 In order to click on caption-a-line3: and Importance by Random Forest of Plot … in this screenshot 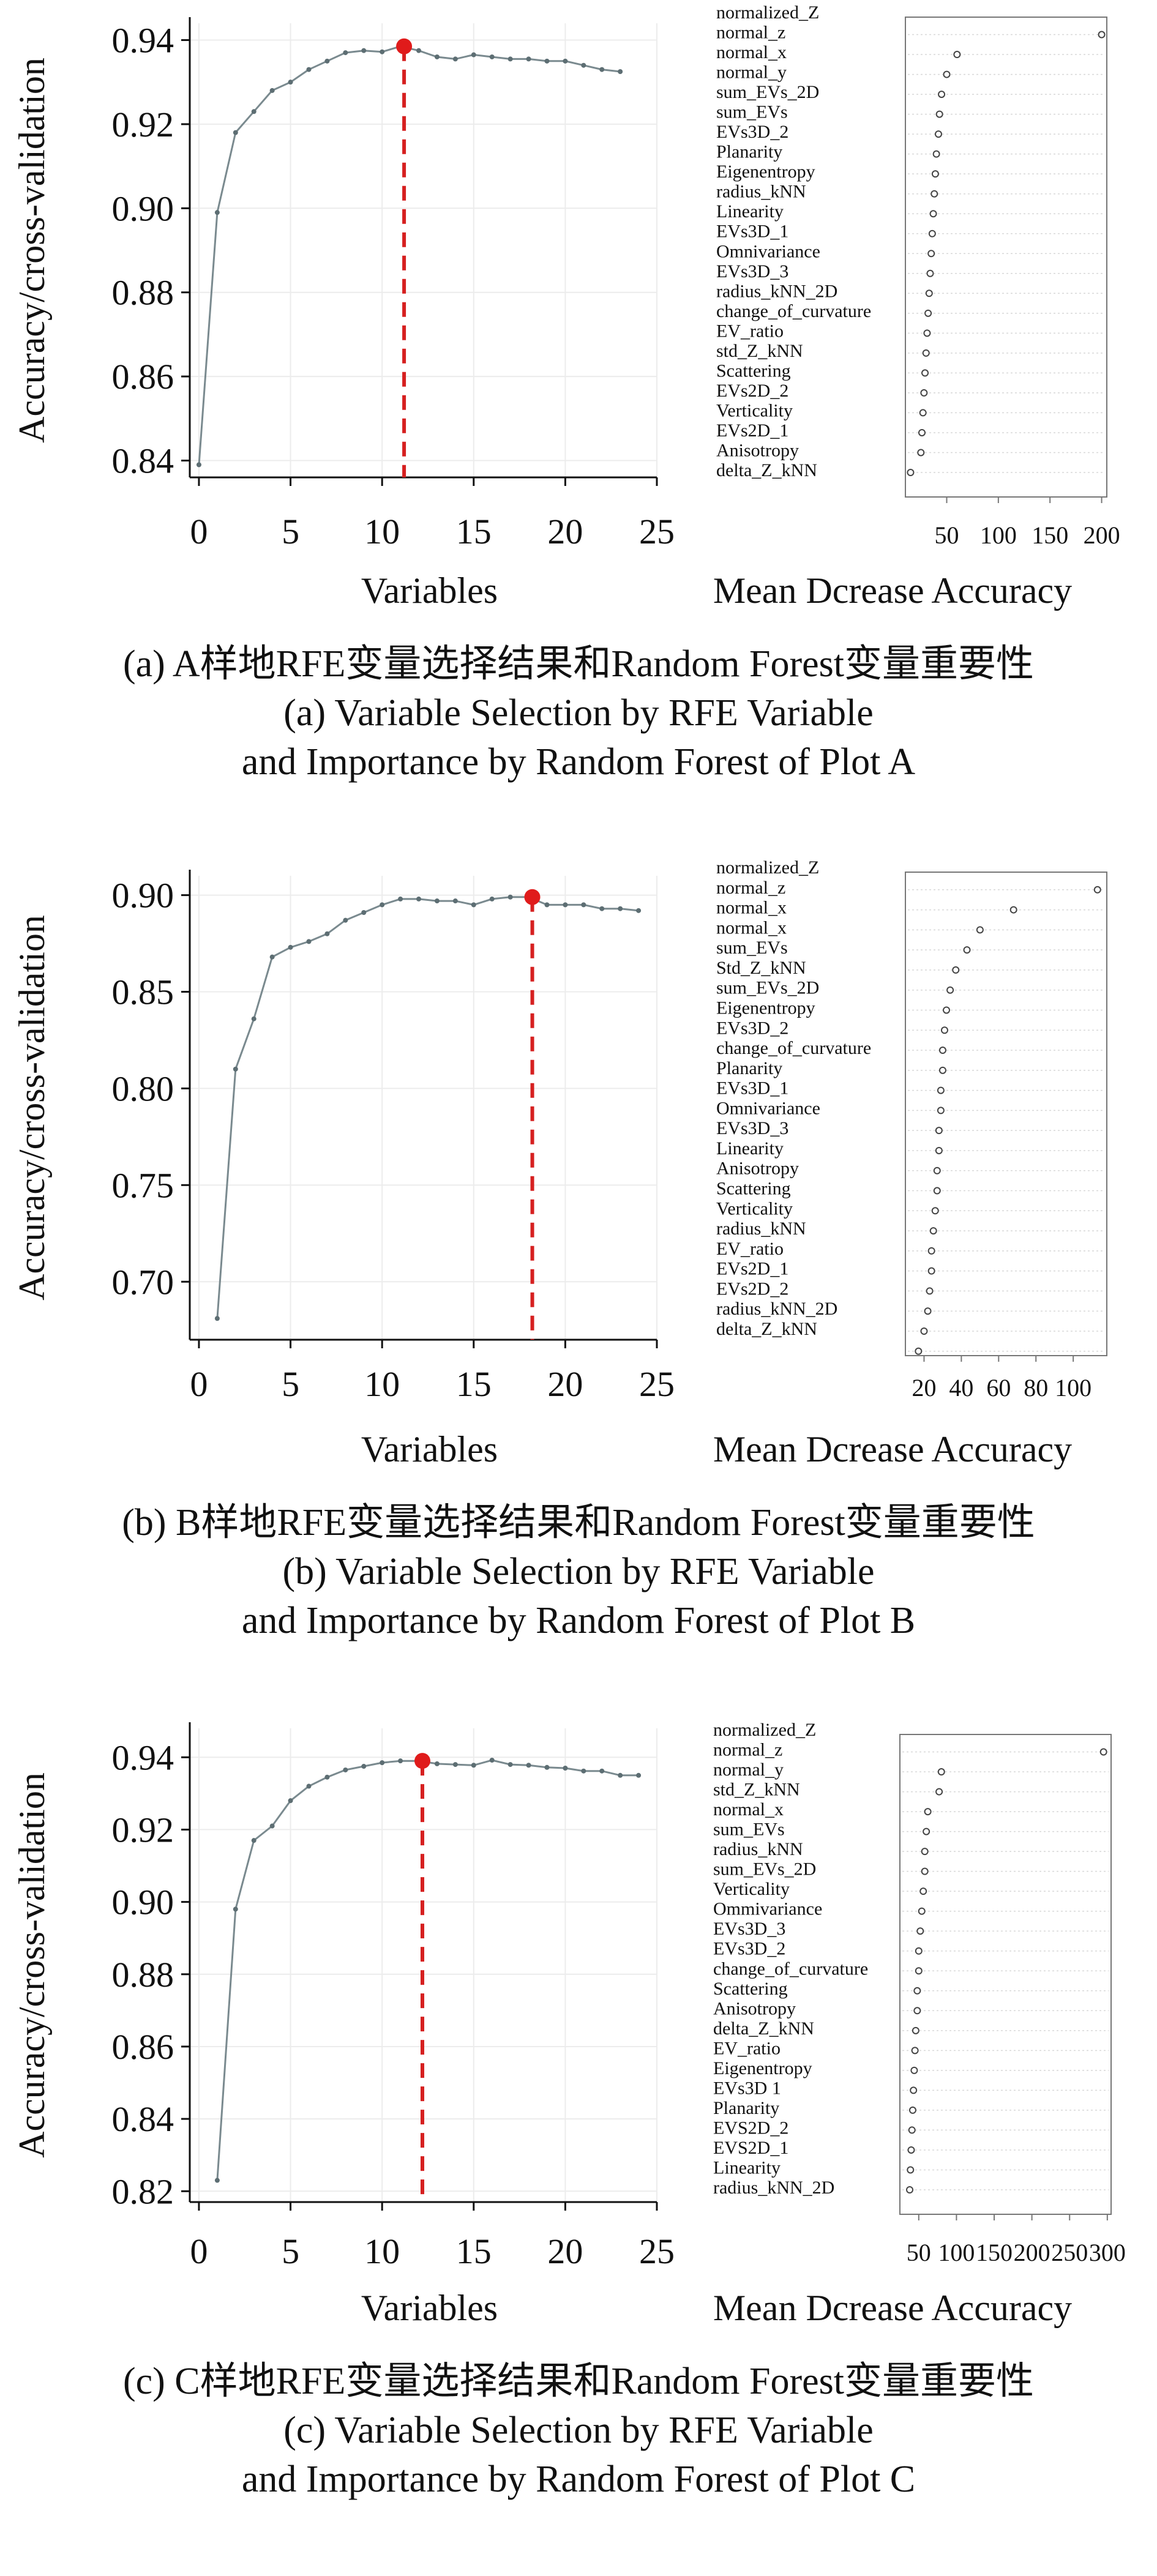, I will do `click(578, 762)`.